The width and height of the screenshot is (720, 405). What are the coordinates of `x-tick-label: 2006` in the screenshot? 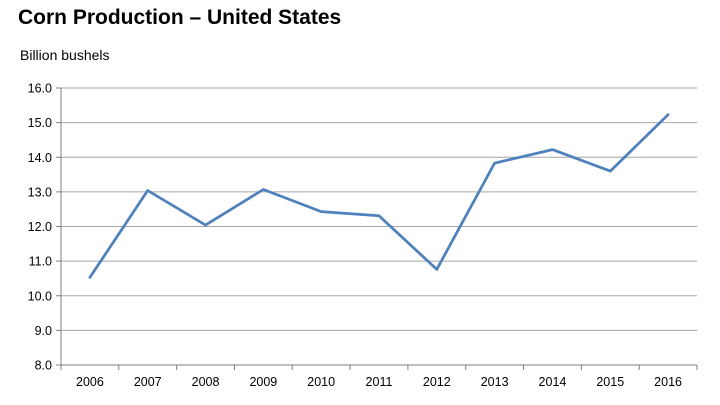 It's located at (90, 382).